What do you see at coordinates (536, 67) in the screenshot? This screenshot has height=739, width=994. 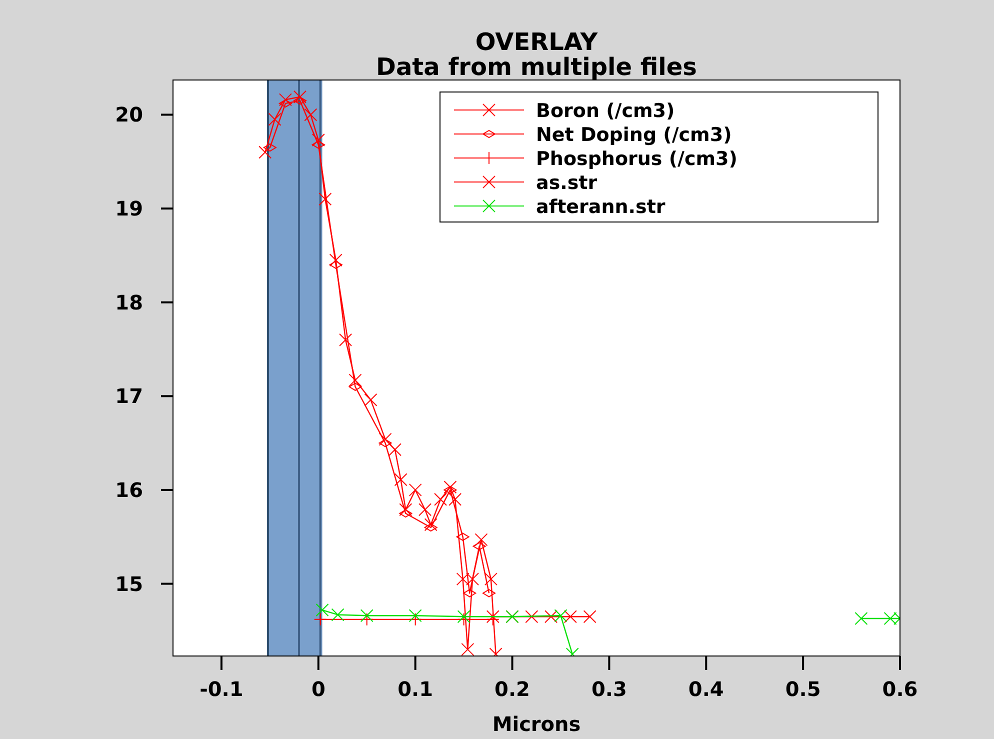 I see `chart-subtitle: Data from multiple files` at bounding box center [536, 67].